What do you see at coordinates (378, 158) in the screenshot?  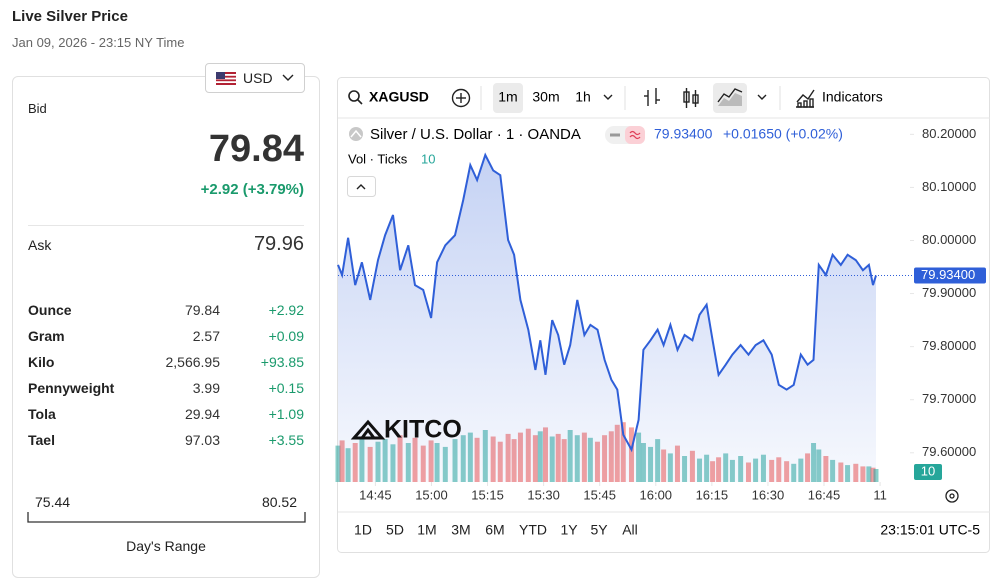 I see `volume-legend: Vol · Ticks` at bounding box center [378, 158].